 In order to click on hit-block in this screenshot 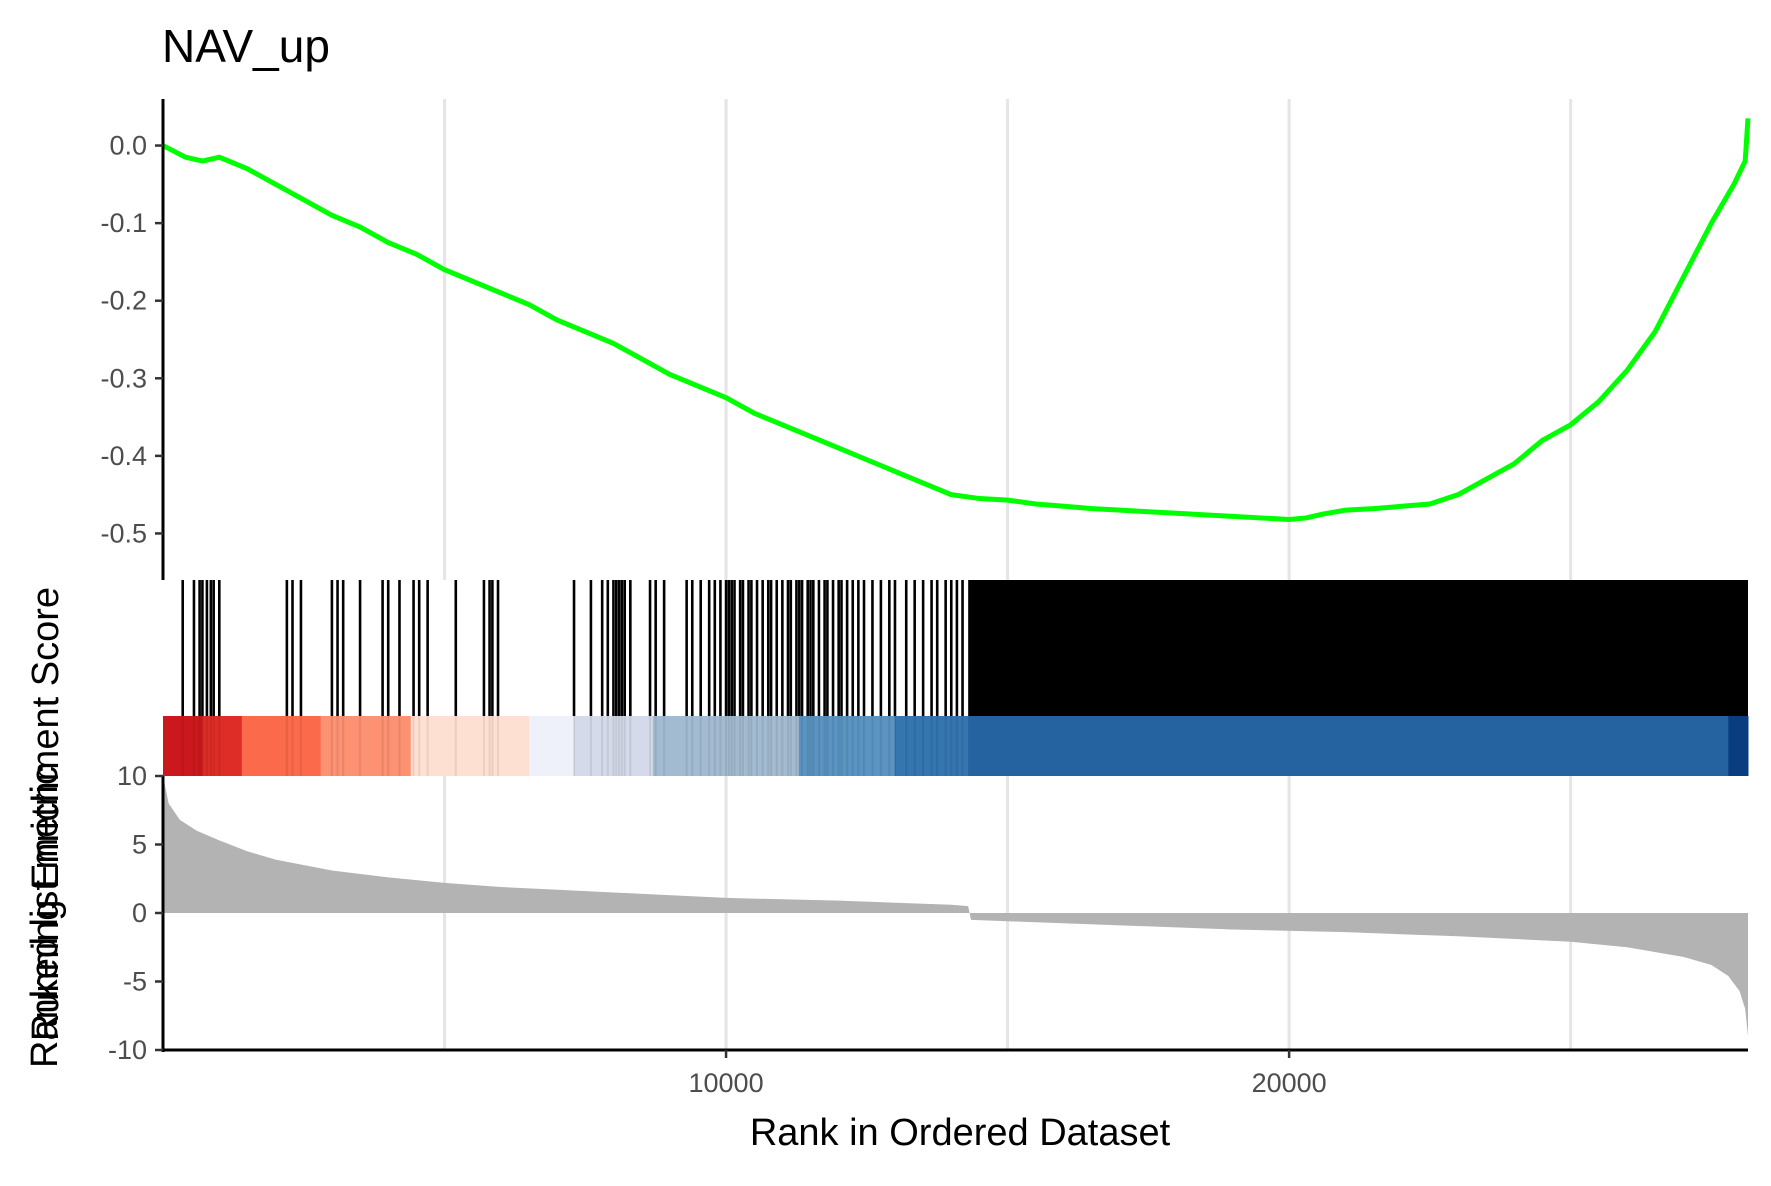, I will do `click(1358, 648)`.